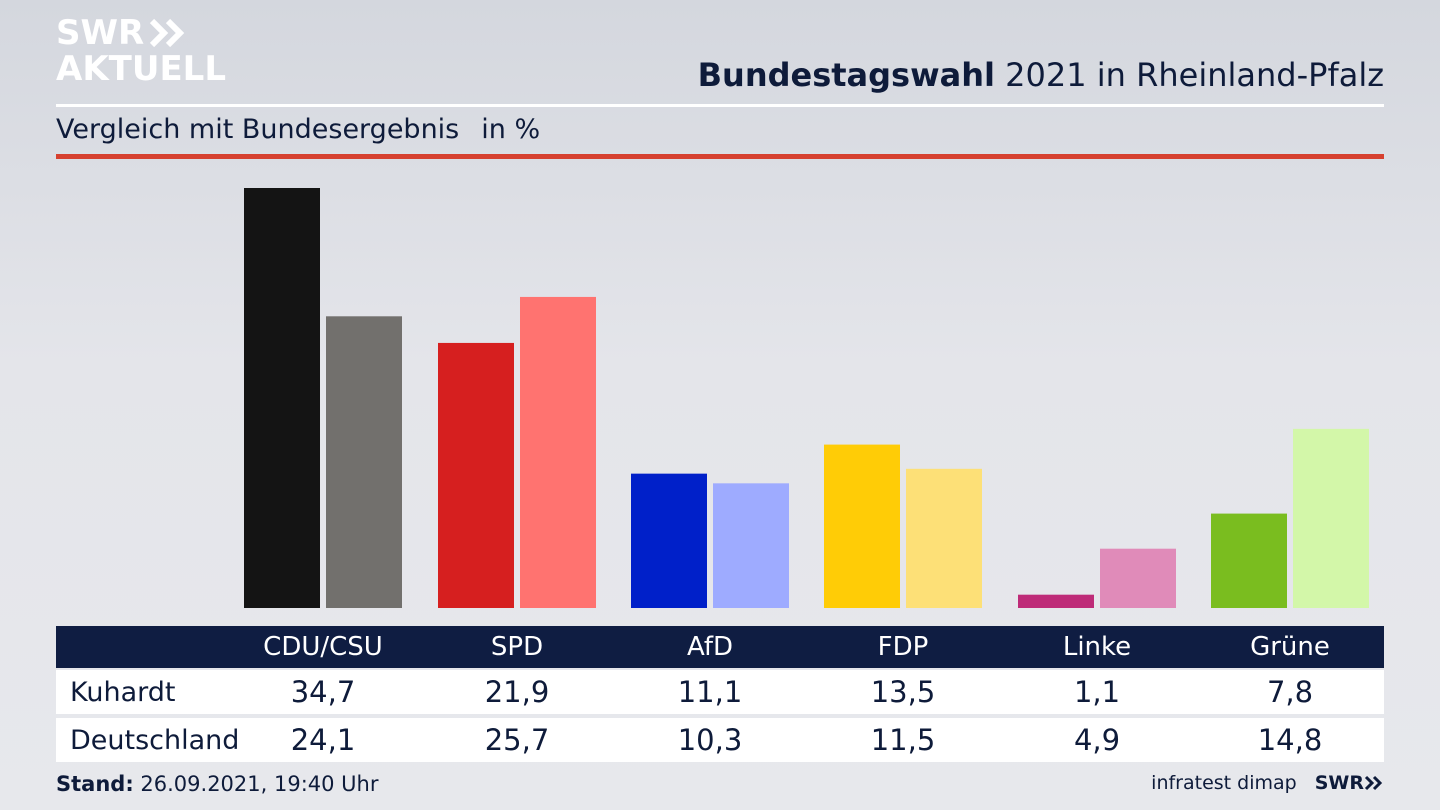 The width and height of the screenshot is (1440, 810). What do you see at coordinates (1138, 578) in the screenshot?
I see `bar-linke-deutschland` at bounding box center [1138, 578].